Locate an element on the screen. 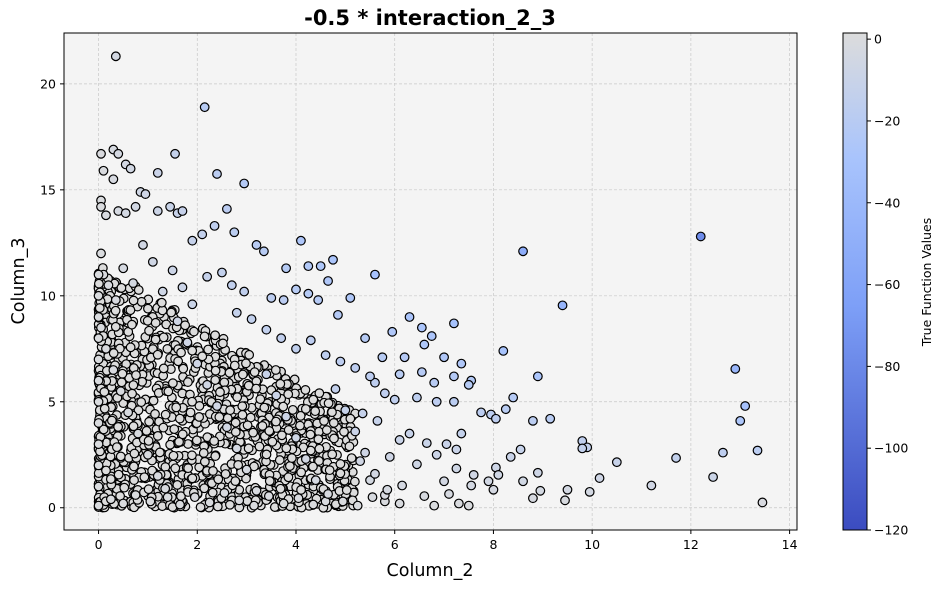  x-tick-label: 0 is located at coordinates (99, 544).